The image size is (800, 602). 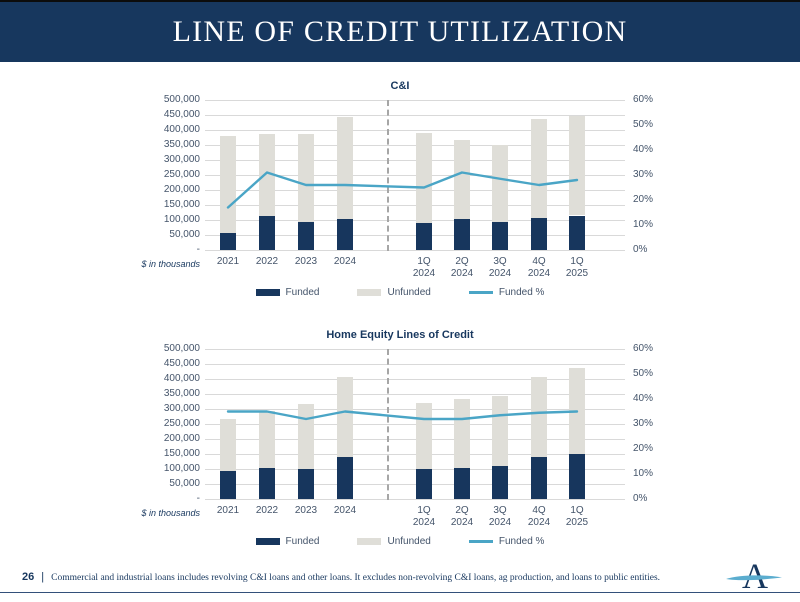 I want to click on period-divider-line, so click(x=388, y=175).